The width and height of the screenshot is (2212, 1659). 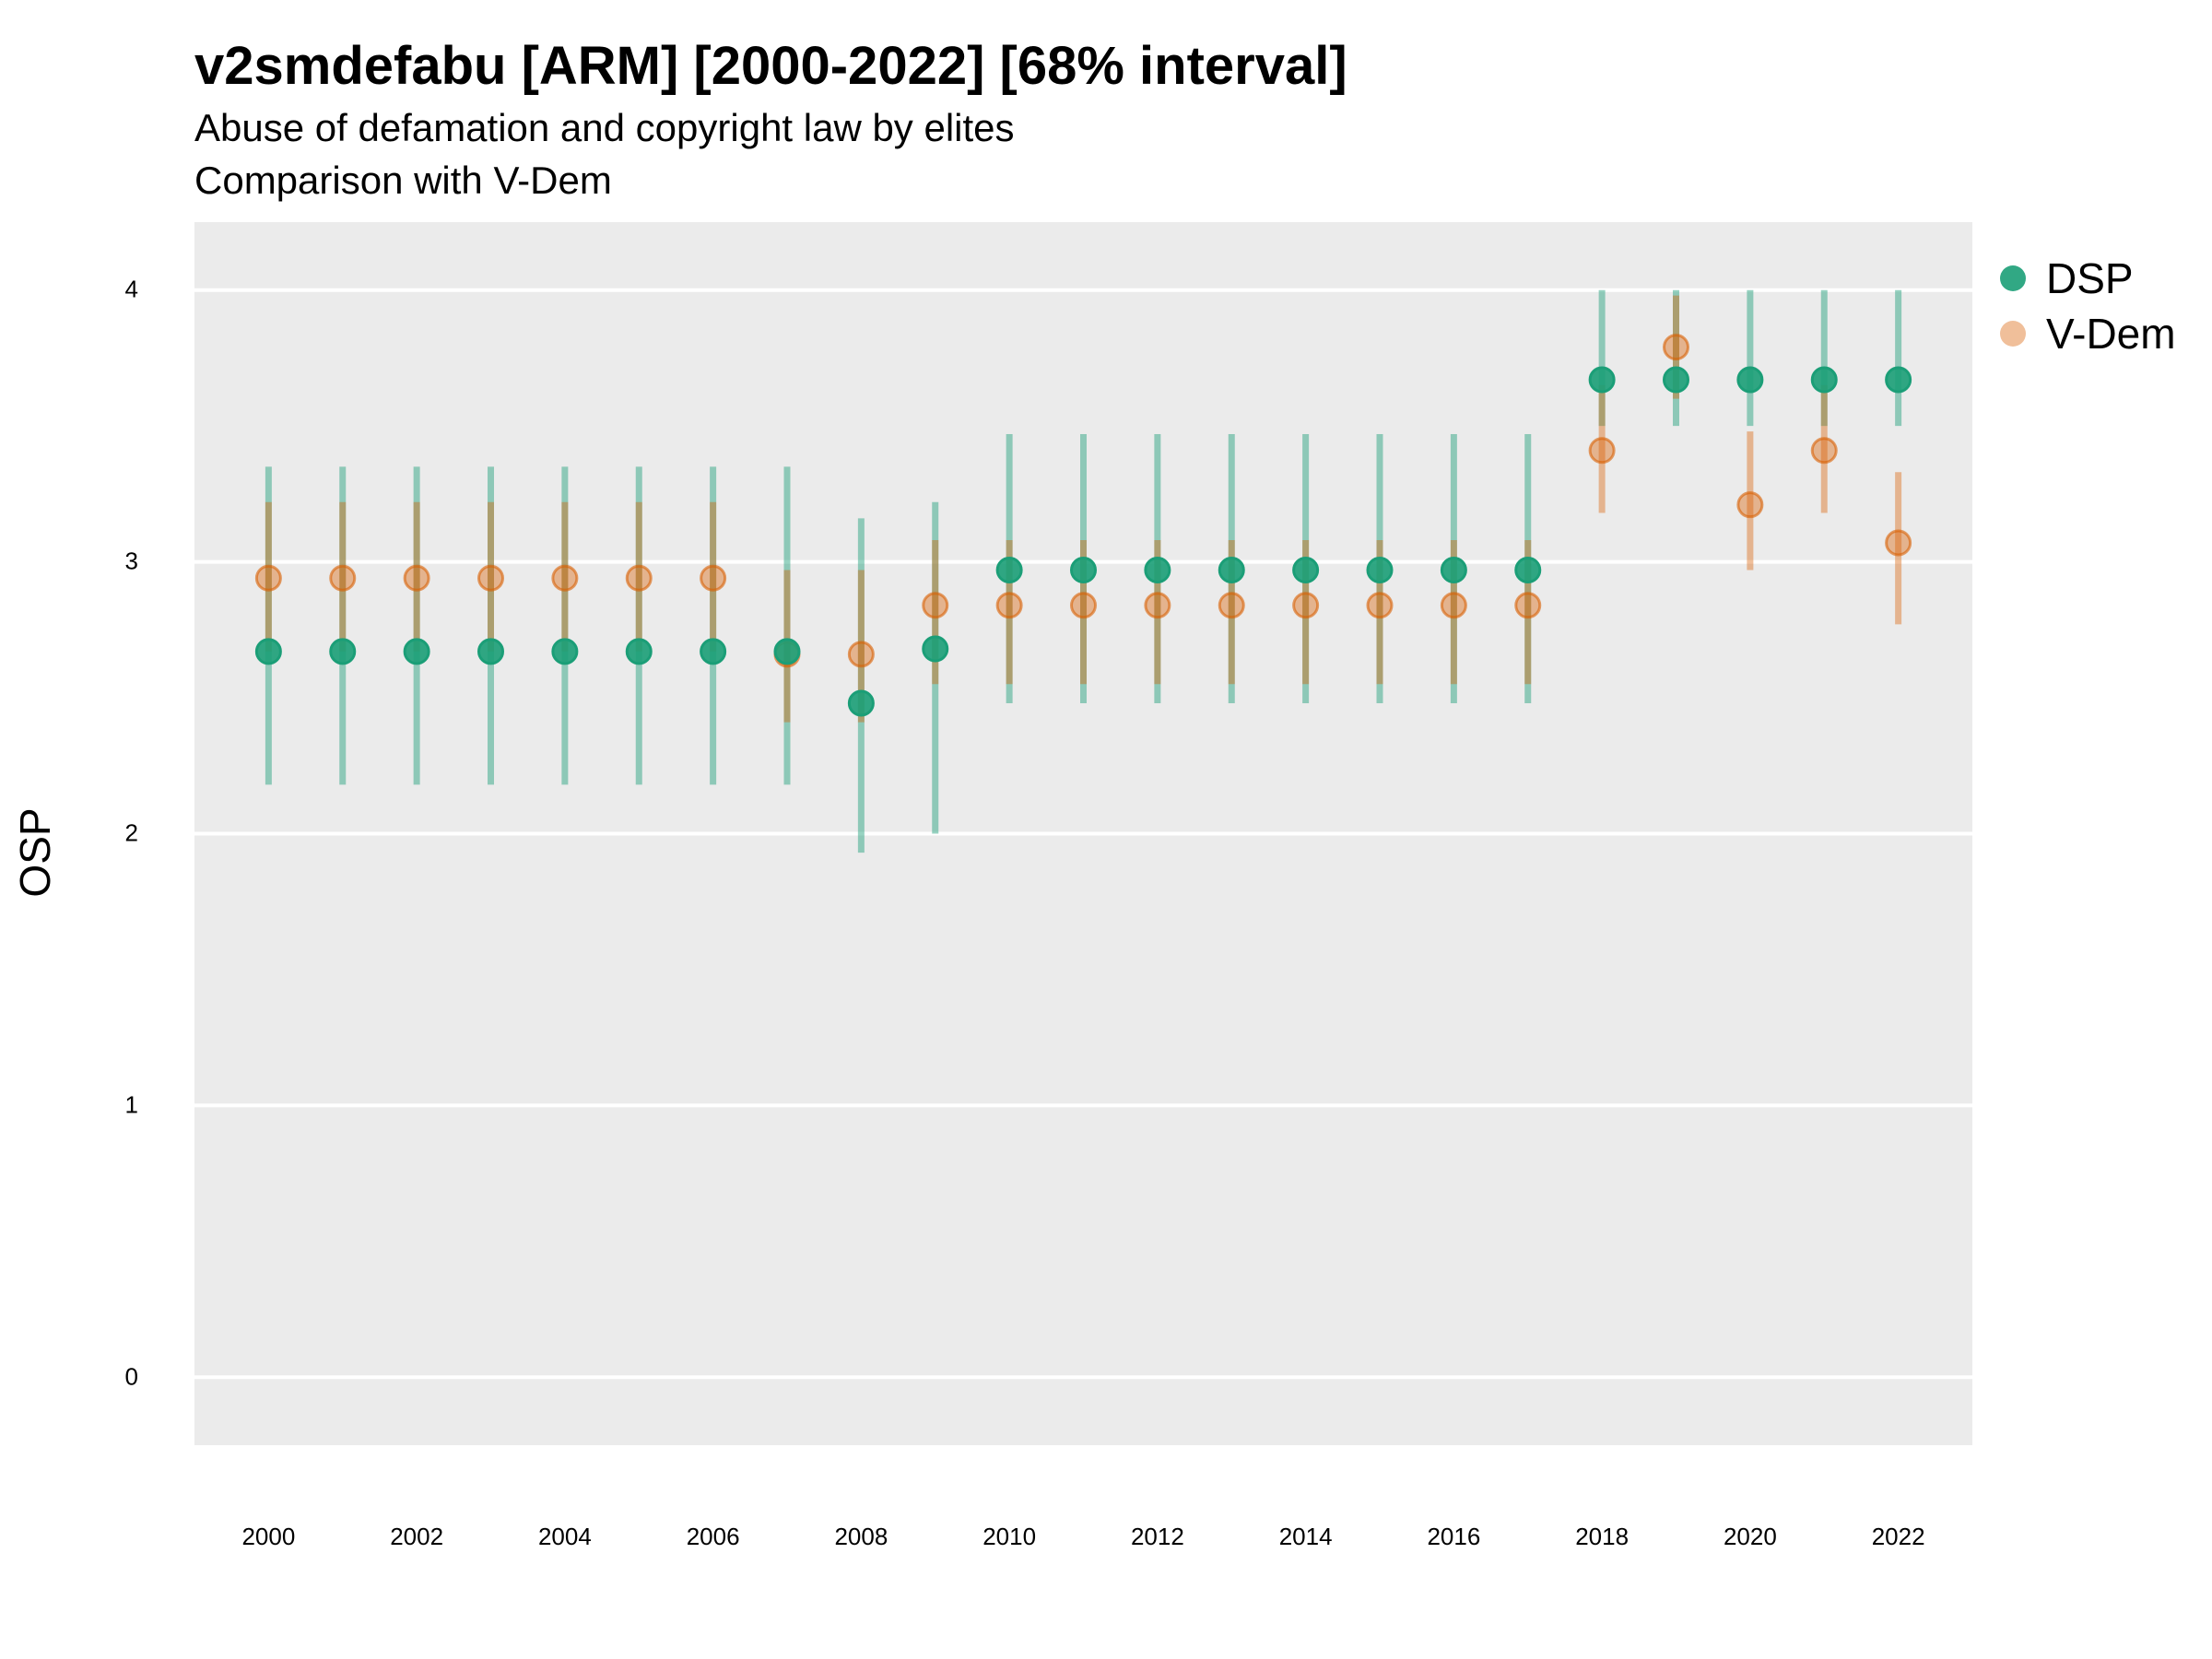 I want to click on x-tick-label: 2018, so click(x=1602, y=1536).